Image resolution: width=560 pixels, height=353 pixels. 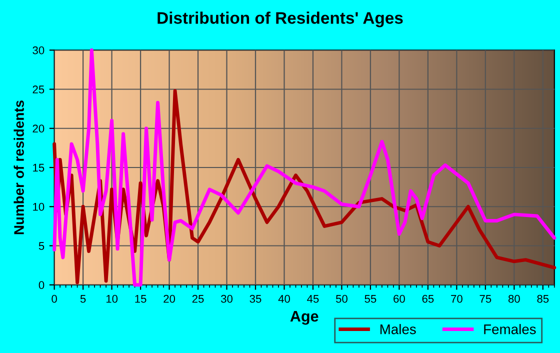 What do you see at coordinates (198, 298) in the screenshot?
I see `x-tick-label: 25` at bounding box center [198, 298].